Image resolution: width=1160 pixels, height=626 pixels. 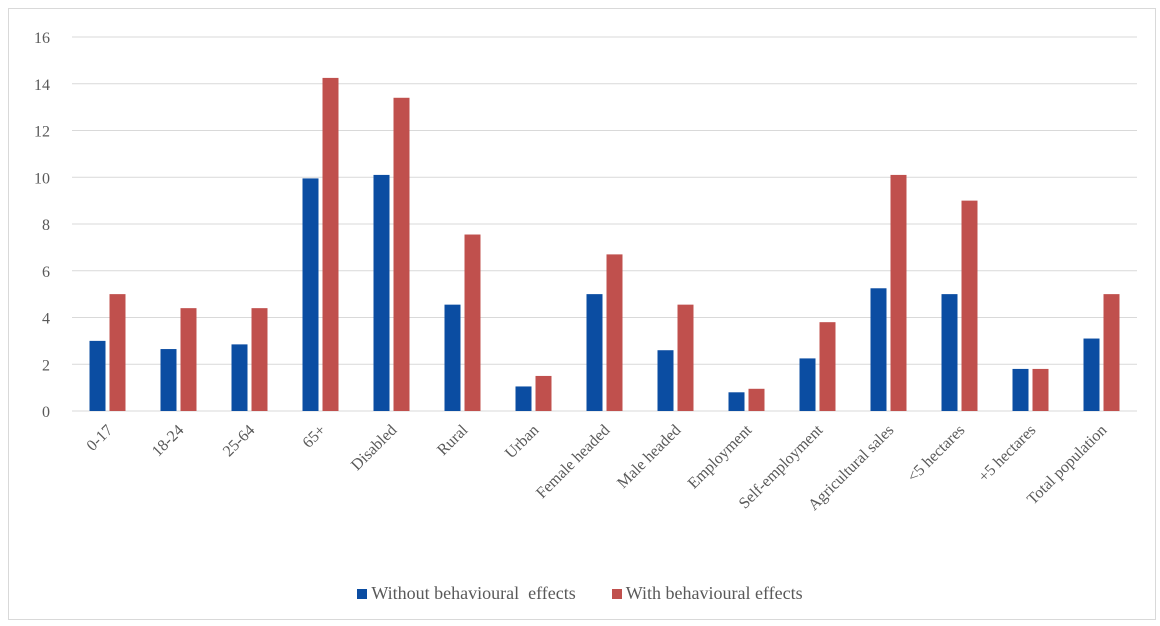 I want to click on legend-item-series-1: Without behavioural effects, so click(x=466, y=593).